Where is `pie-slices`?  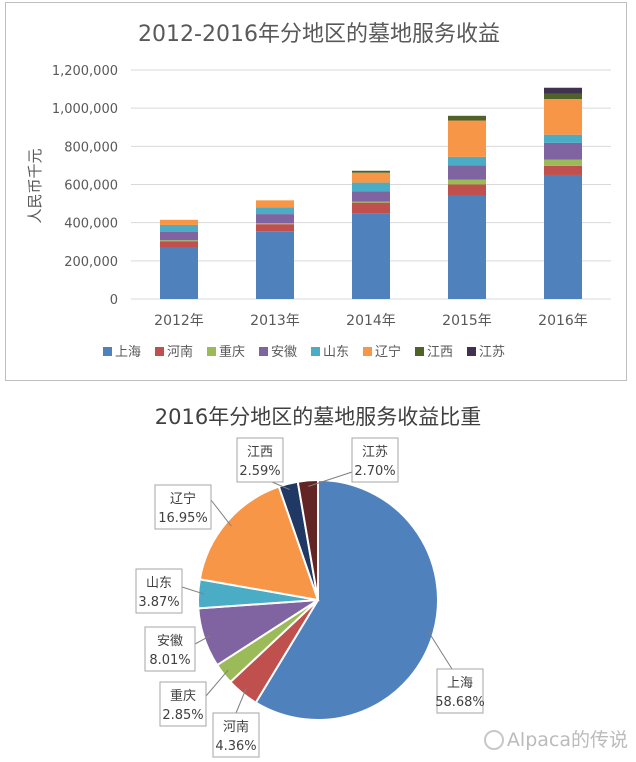 pie-slices is located at coordinates (318, 599).